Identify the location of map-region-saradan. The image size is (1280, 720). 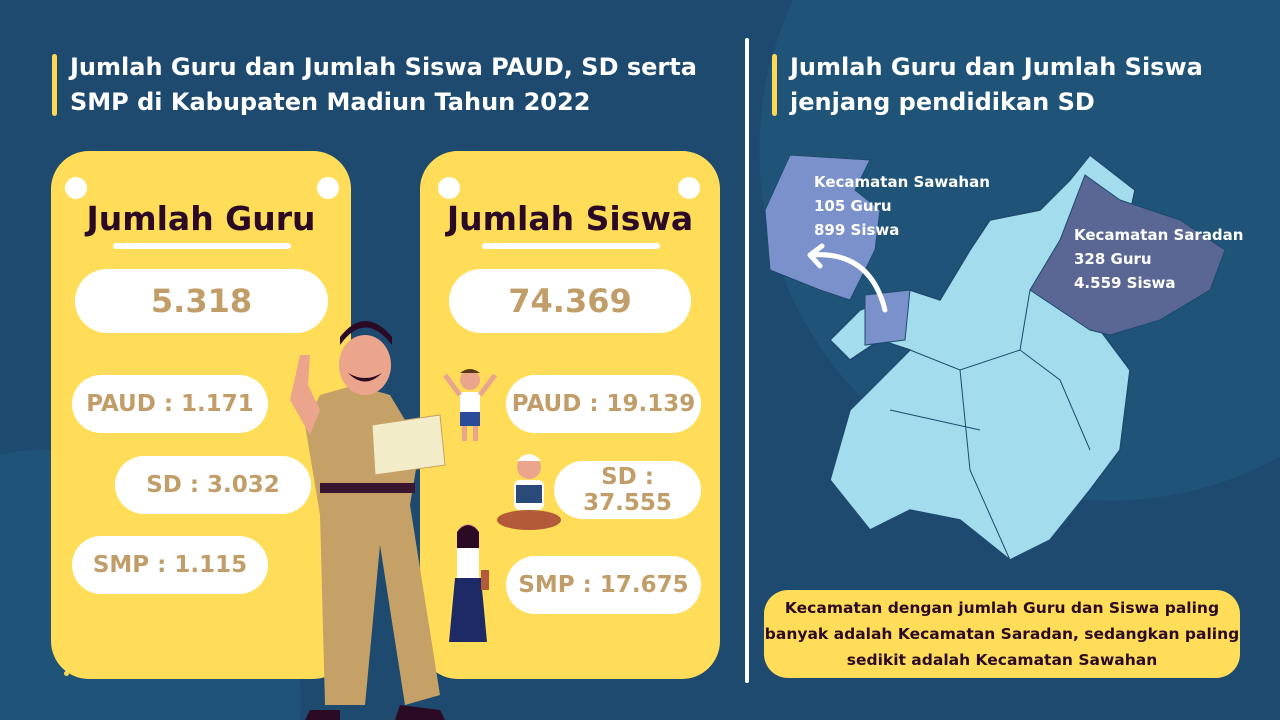
(1127, 255).